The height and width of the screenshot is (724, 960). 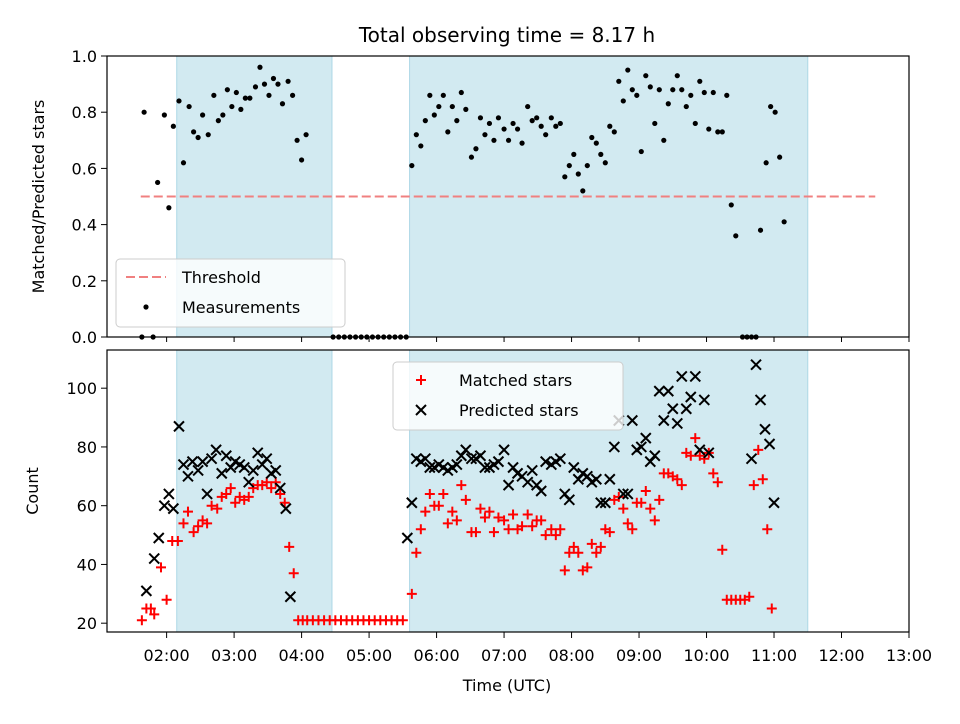 What do you see at coordinates (774, 655) in the screenshot?
I see `xtick-label-9: 11:00` at bounding box center [774, 655].